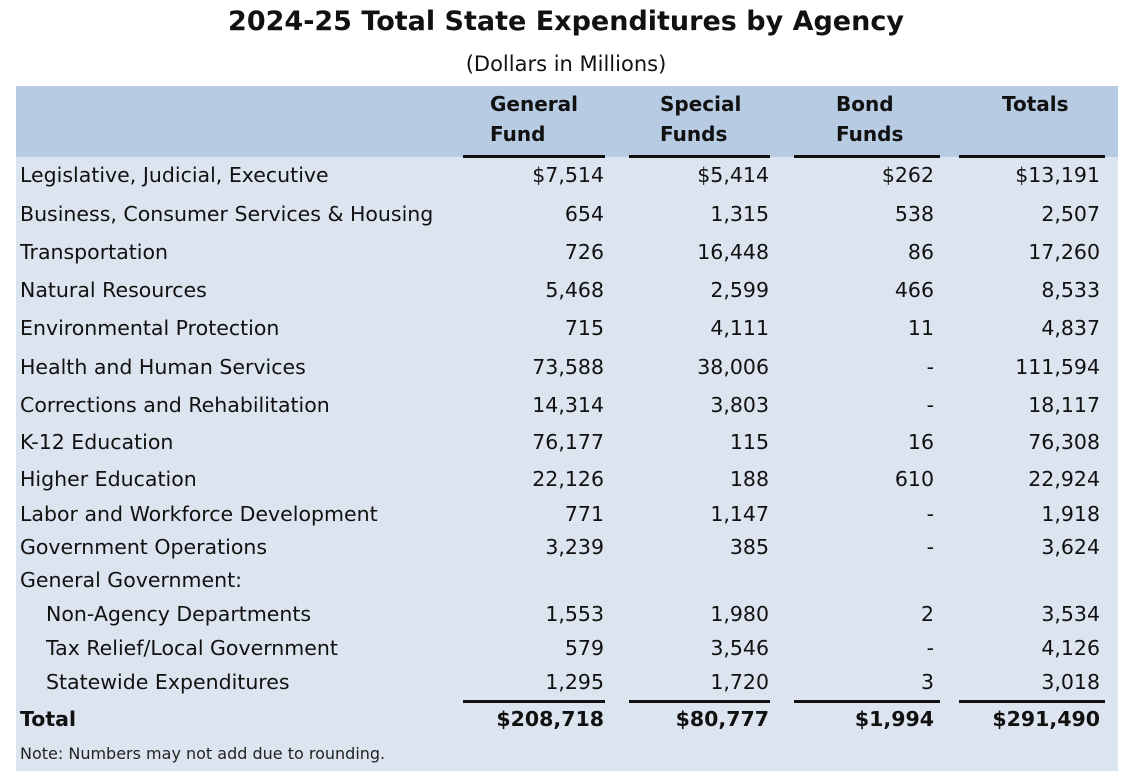  What do you see at coordinates (175, 405) in the screenshot?
I see `row-label: Corrections and Rehabilitation` at bounding box center [175, 405].